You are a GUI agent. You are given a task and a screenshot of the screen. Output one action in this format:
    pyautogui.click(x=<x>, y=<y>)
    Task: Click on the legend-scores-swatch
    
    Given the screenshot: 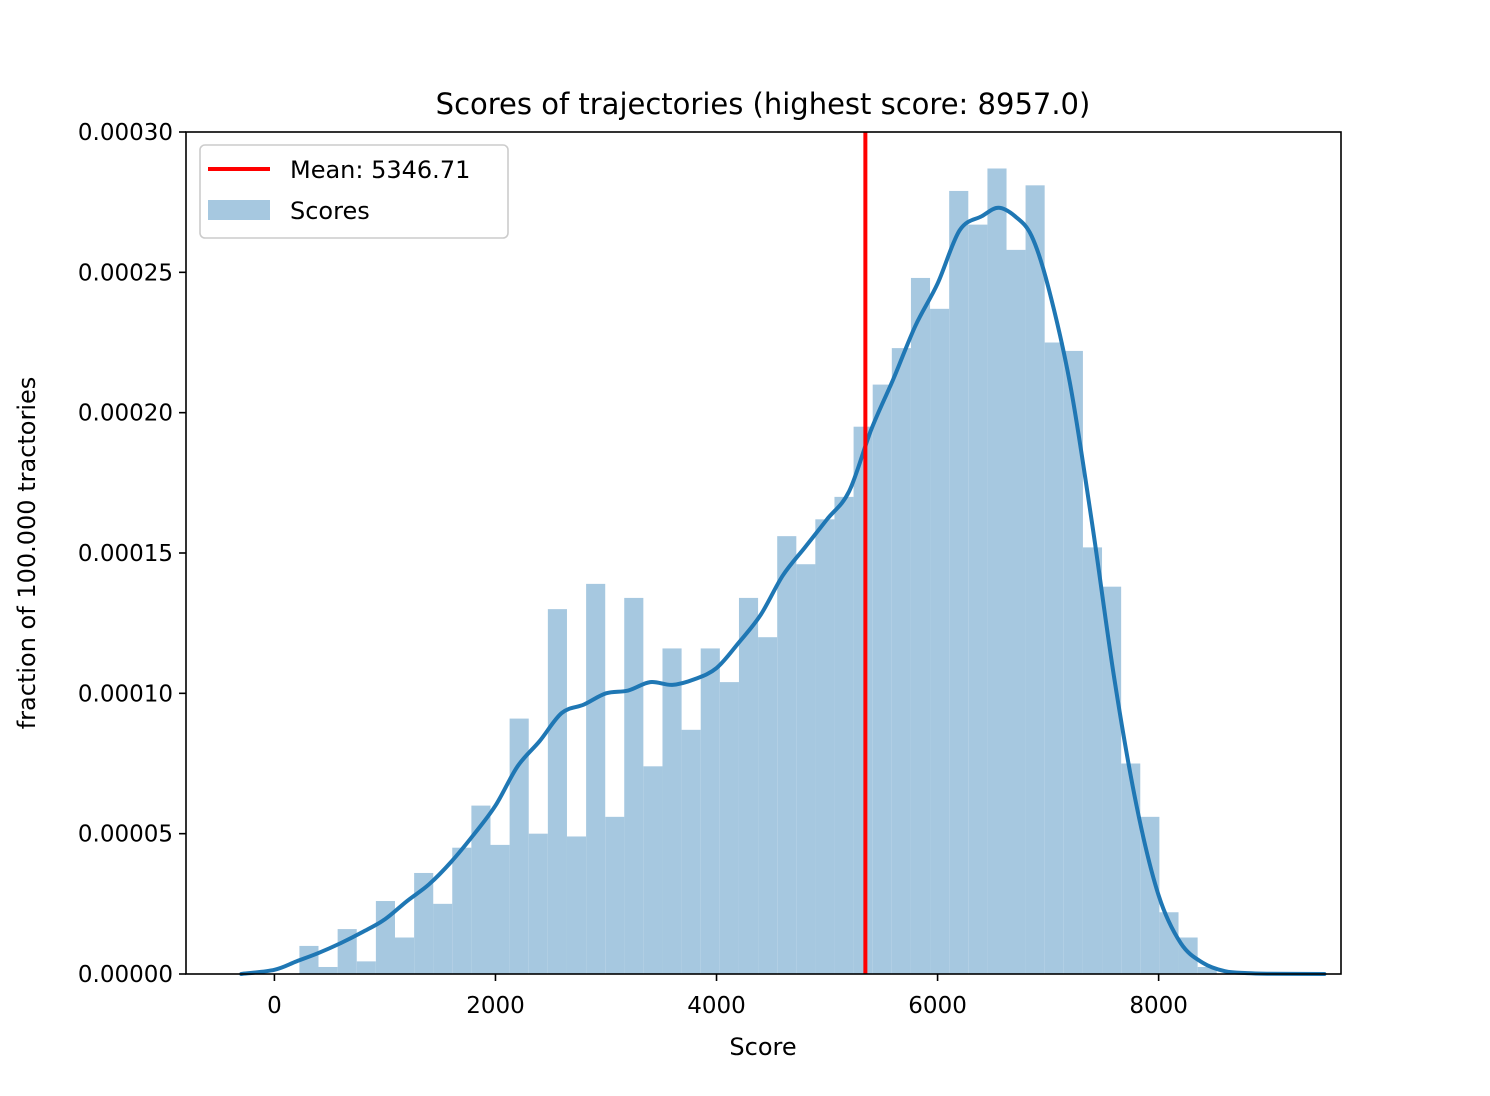 What is the action you would take?
    pyautogui.click(x=239, y=210)
    